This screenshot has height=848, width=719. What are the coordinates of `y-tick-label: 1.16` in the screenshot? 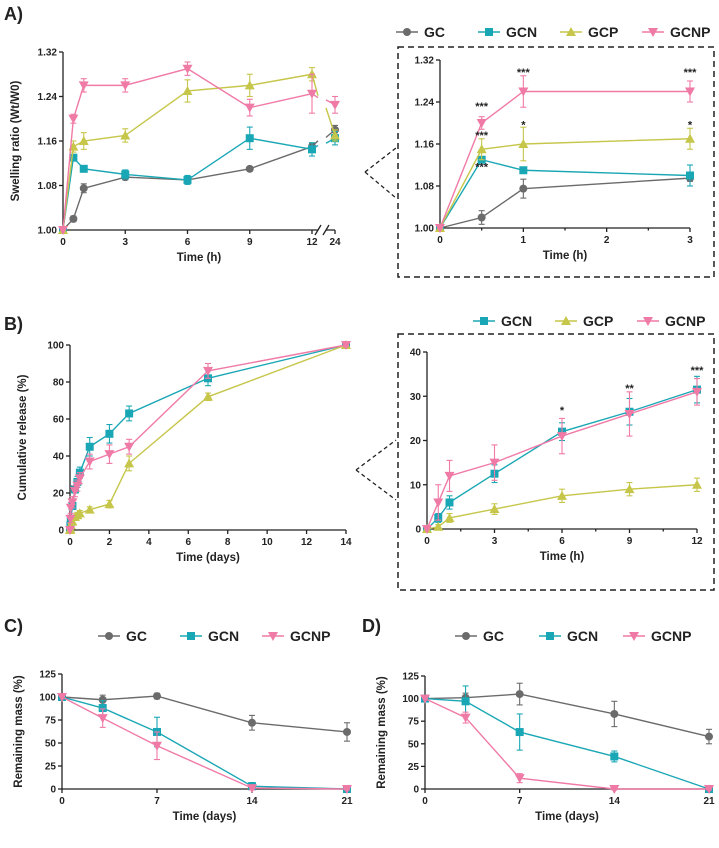 It's located at (425, 145).